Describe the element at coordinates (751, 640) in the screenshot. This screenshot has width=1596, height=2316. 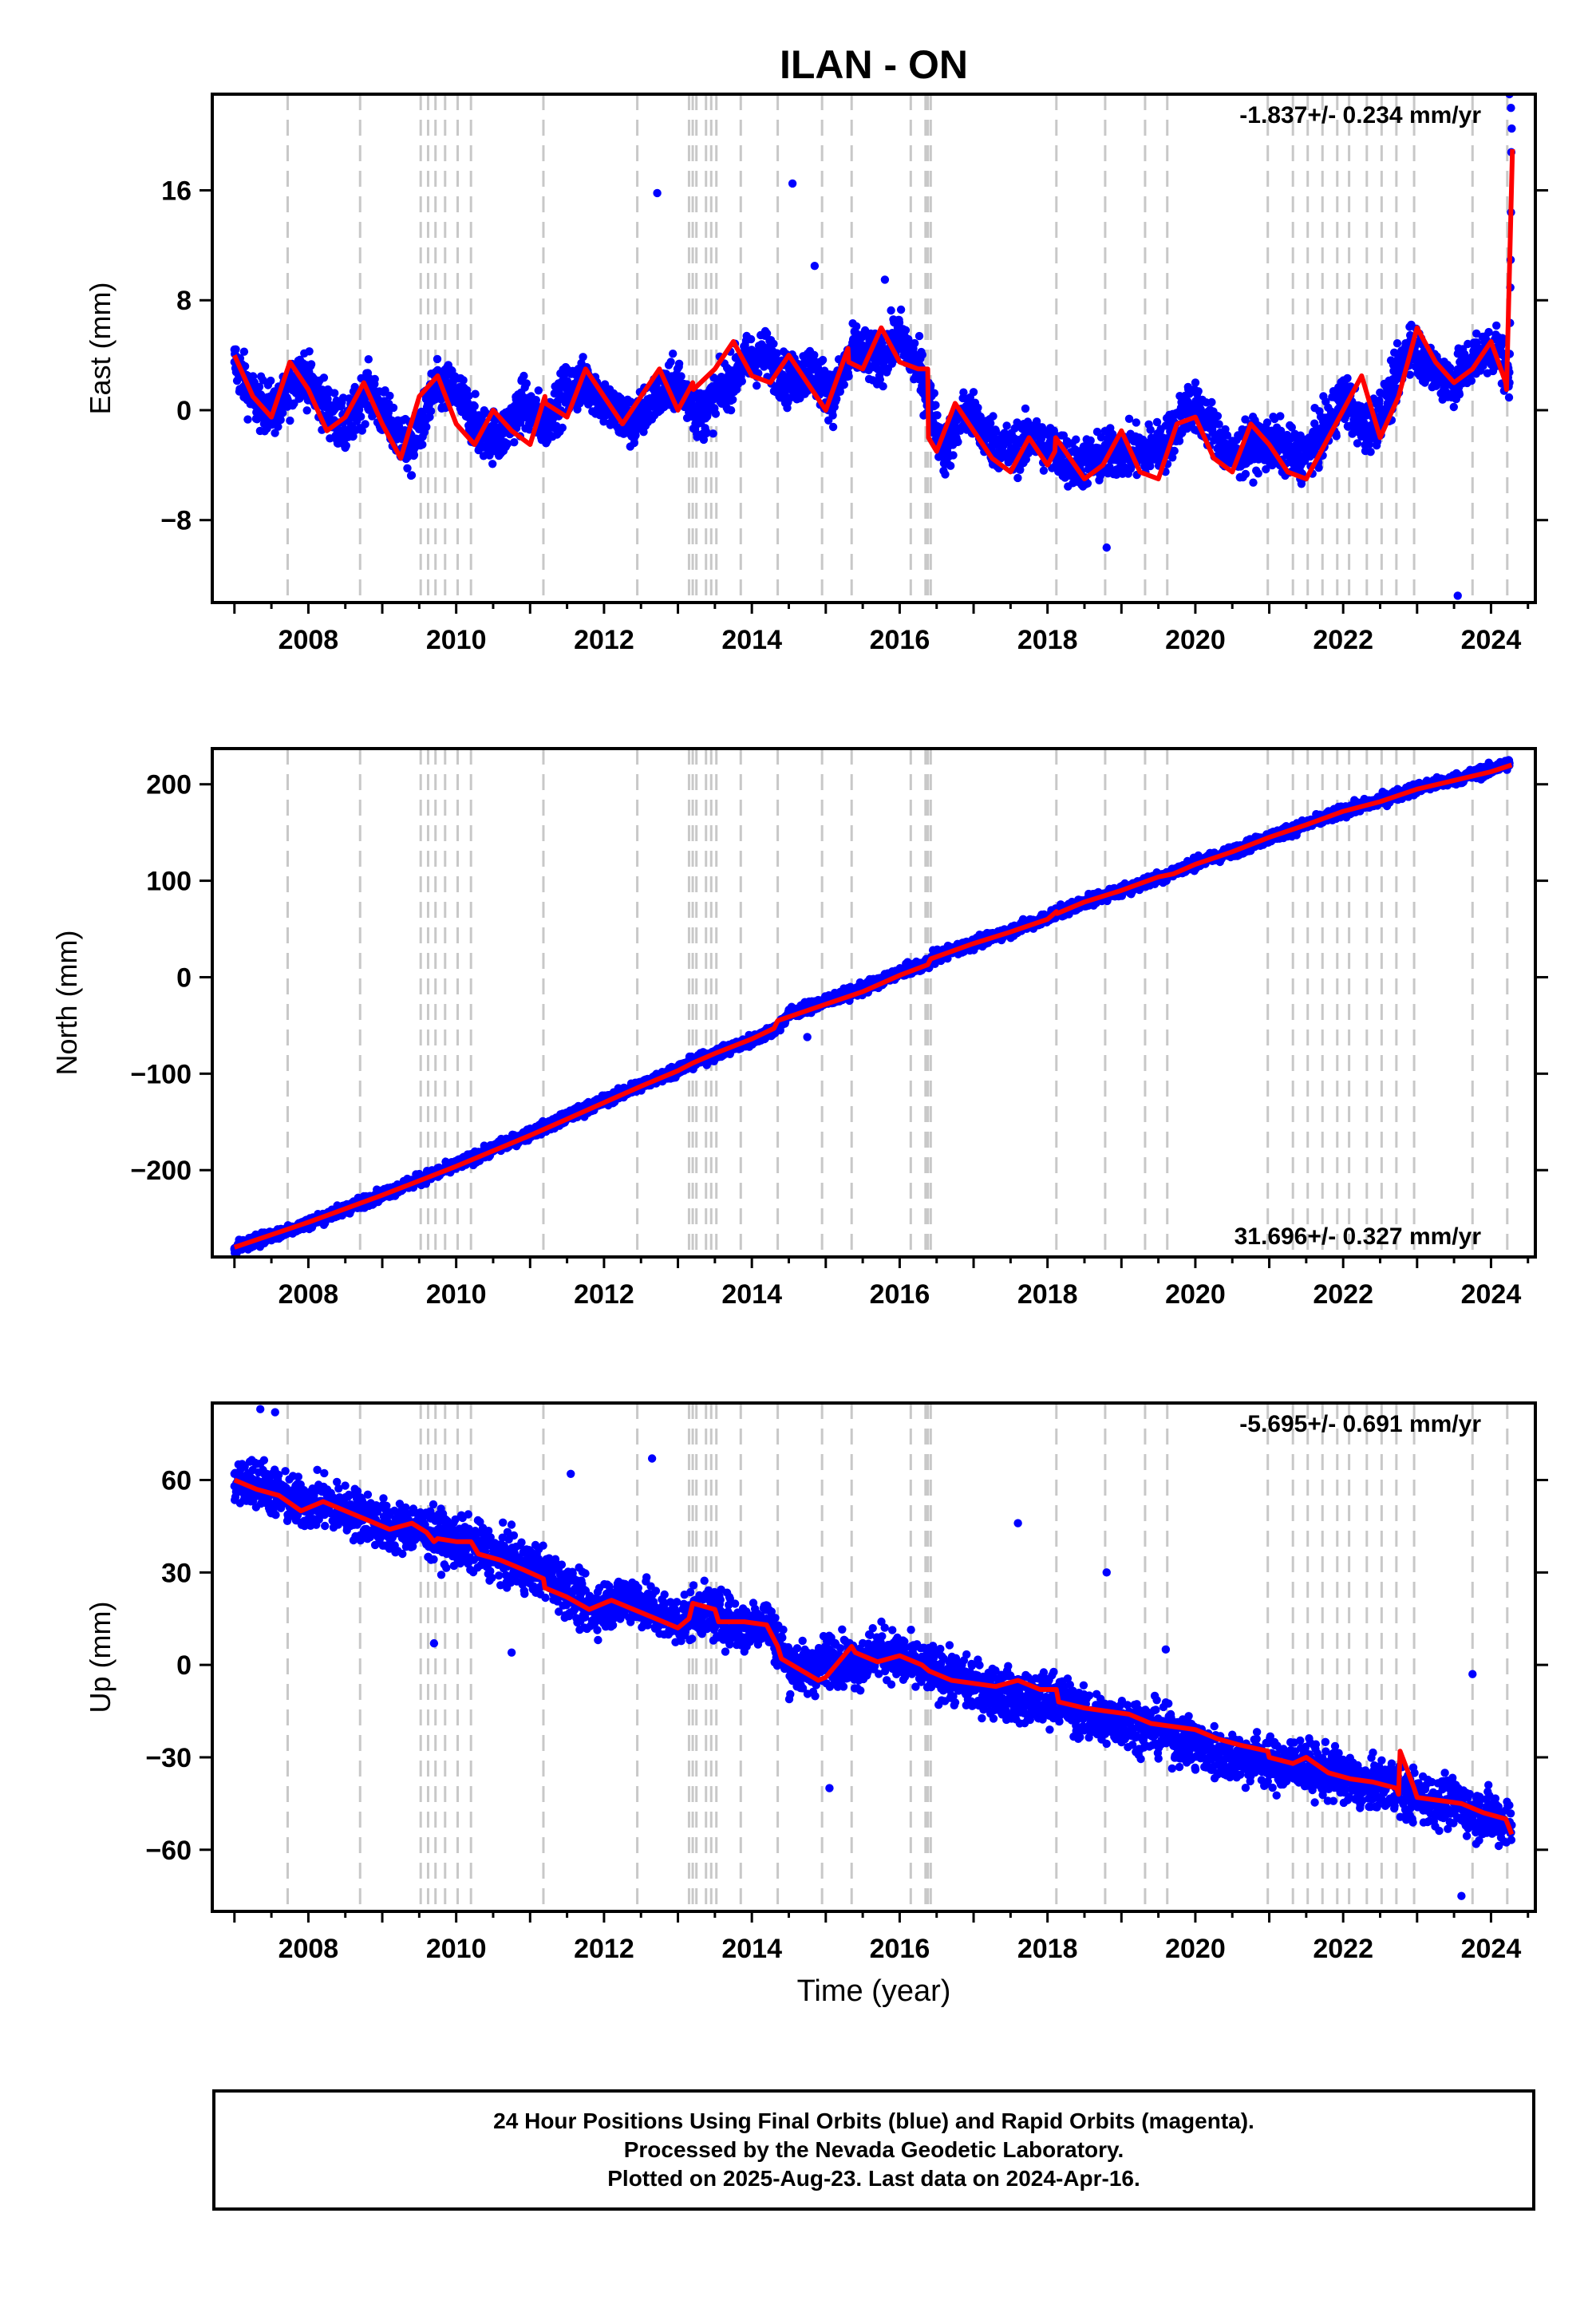
I see `x-tick-label: 2014` at that location.